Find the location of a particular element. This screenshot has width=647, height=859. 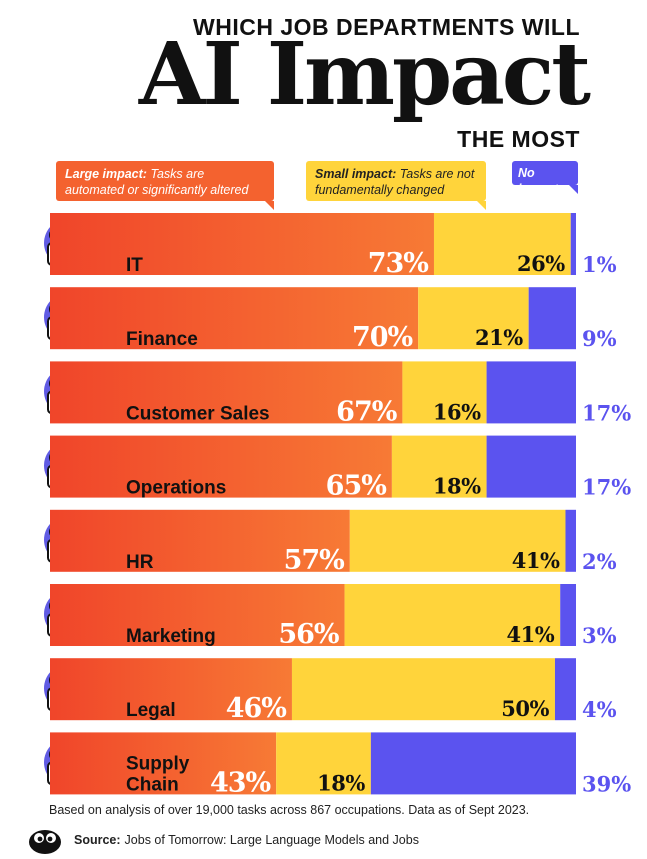

data-label-none-hr: 2% is located at coordinates (599, 561).